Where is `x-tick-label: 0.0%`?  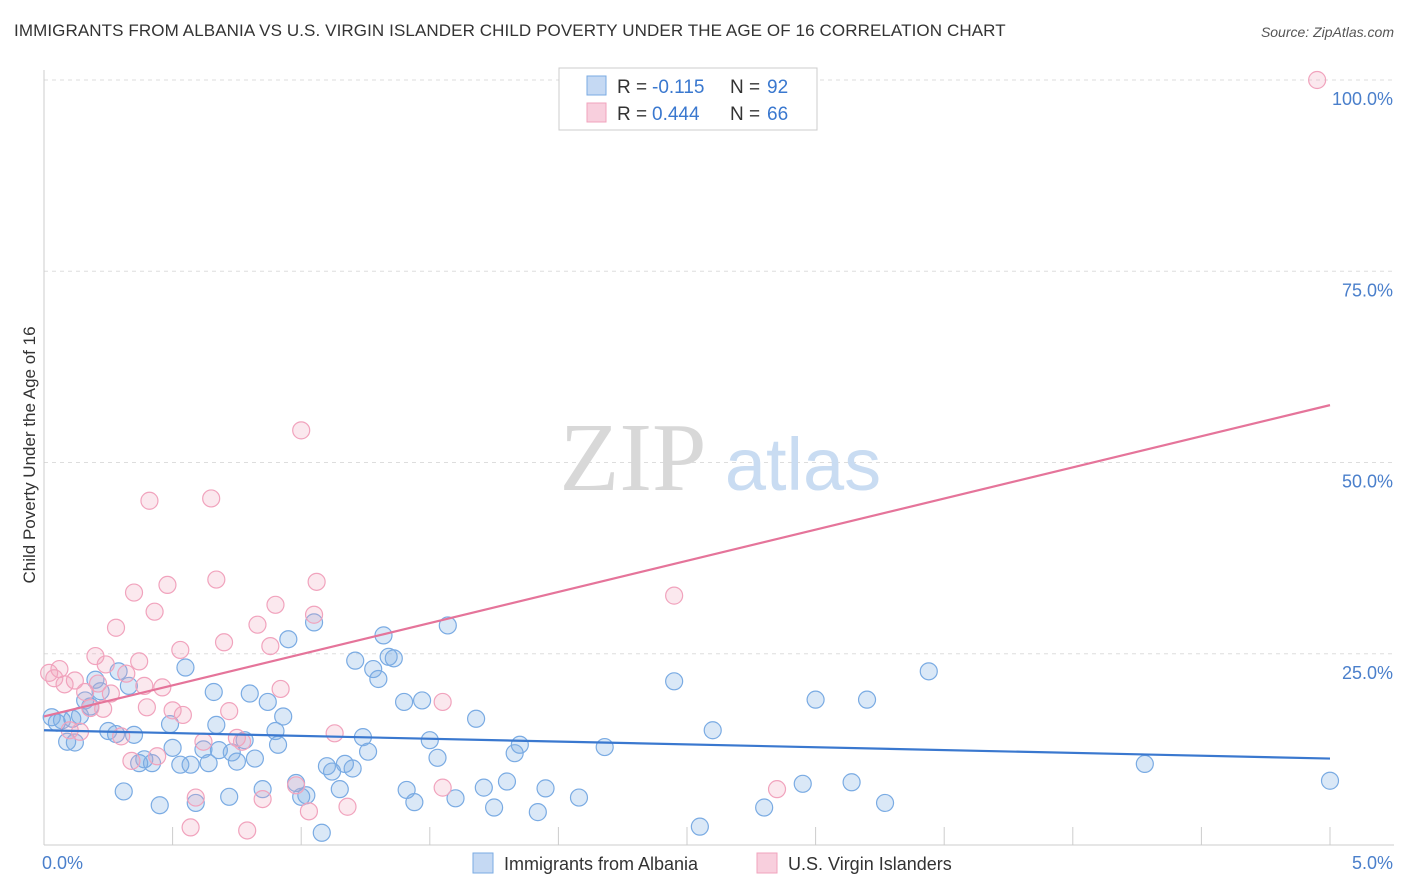
x-tick-label: 0.0% is located at coordinates (62, 863).